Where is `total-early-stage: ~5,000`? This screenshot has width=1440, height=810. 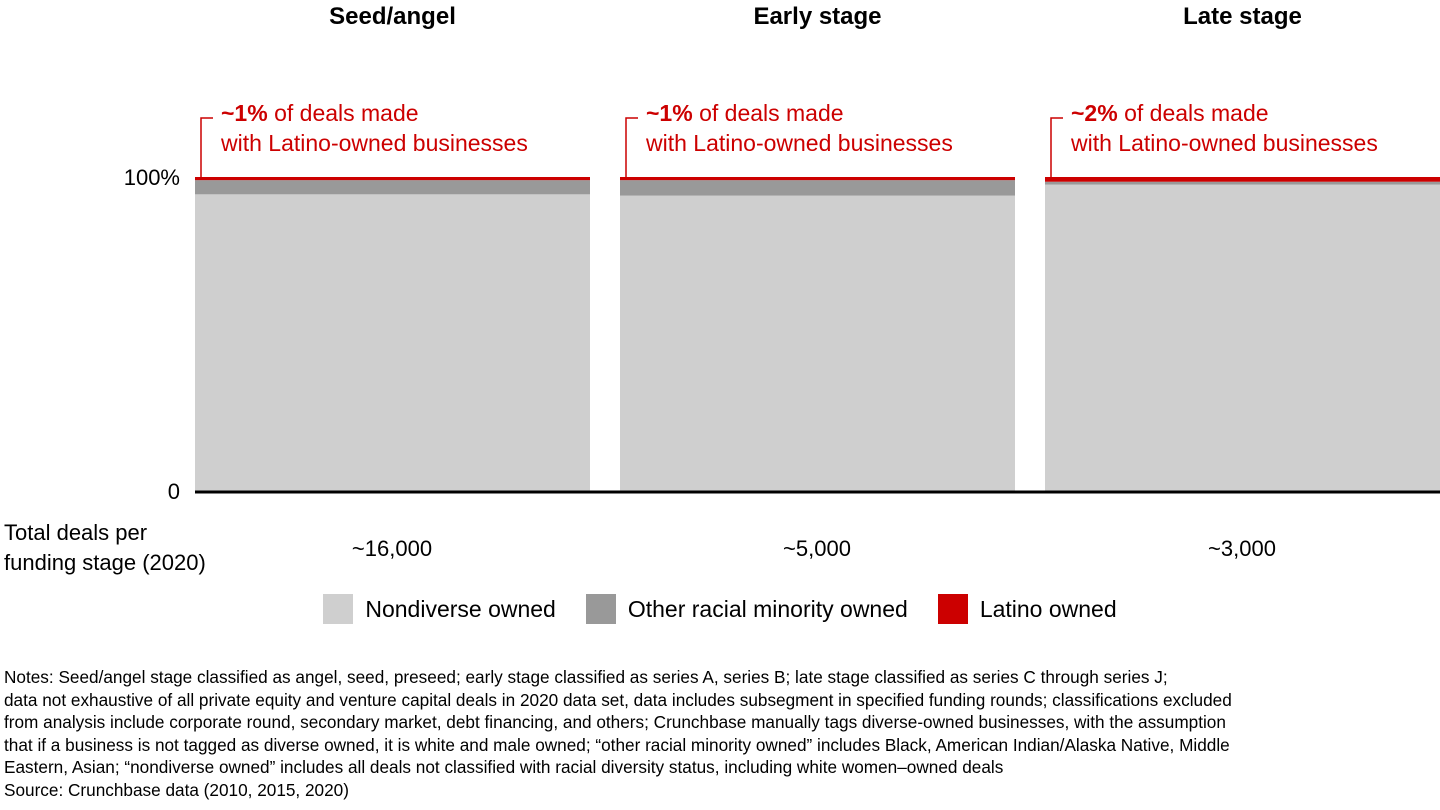 total-early-stage: ~5,000 is located at coordinates (817, 548).